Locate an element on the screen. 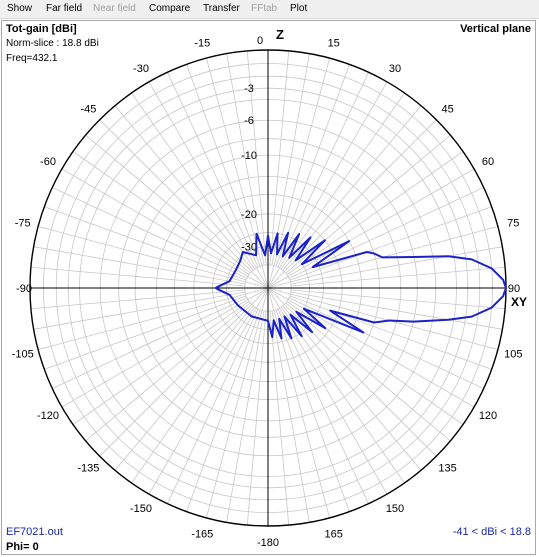 This screenshot has width=539, height=557. angle-label: -15 is located at coordinates (202, 44).